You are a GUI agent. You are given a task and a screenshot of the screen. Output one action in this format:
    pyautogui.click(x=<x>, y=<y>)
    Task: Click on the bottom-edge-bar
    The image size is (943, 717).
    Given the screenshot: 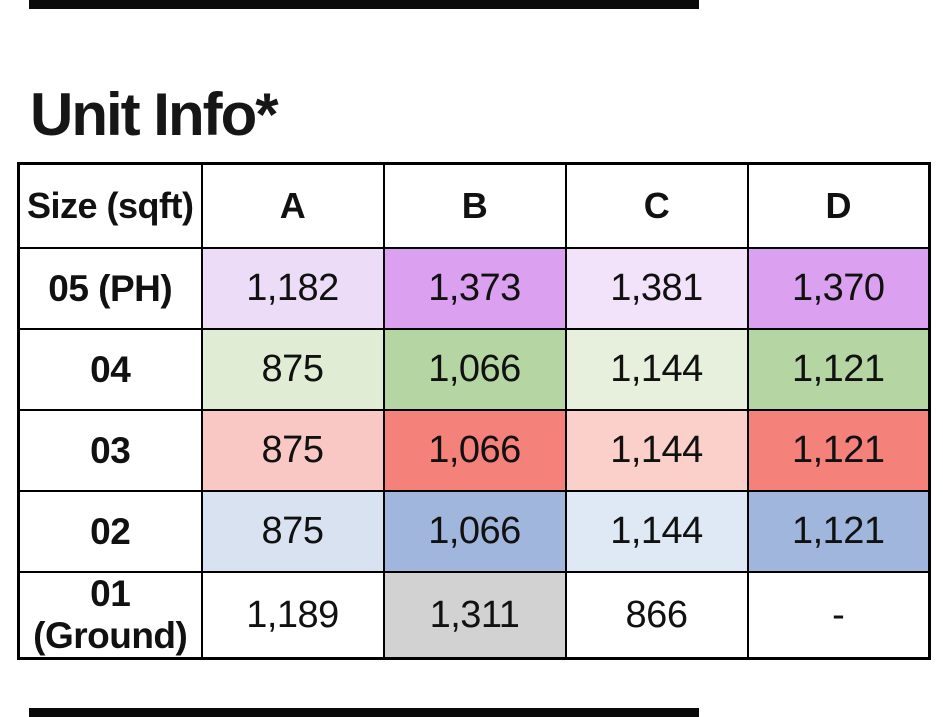 What is the action you would take?
    pyautogui.click(x=364, y=712)
    